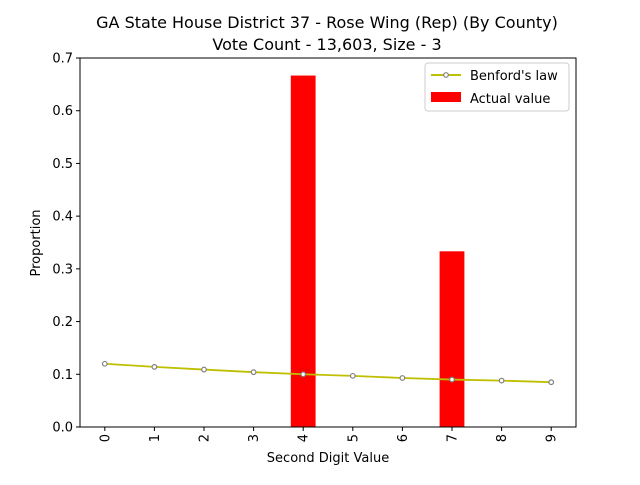 The image size is (640, 485). Describe the element at coordinates (497, 87) in the screenshot. I see `legend: Benford's law Actual value` at that location.